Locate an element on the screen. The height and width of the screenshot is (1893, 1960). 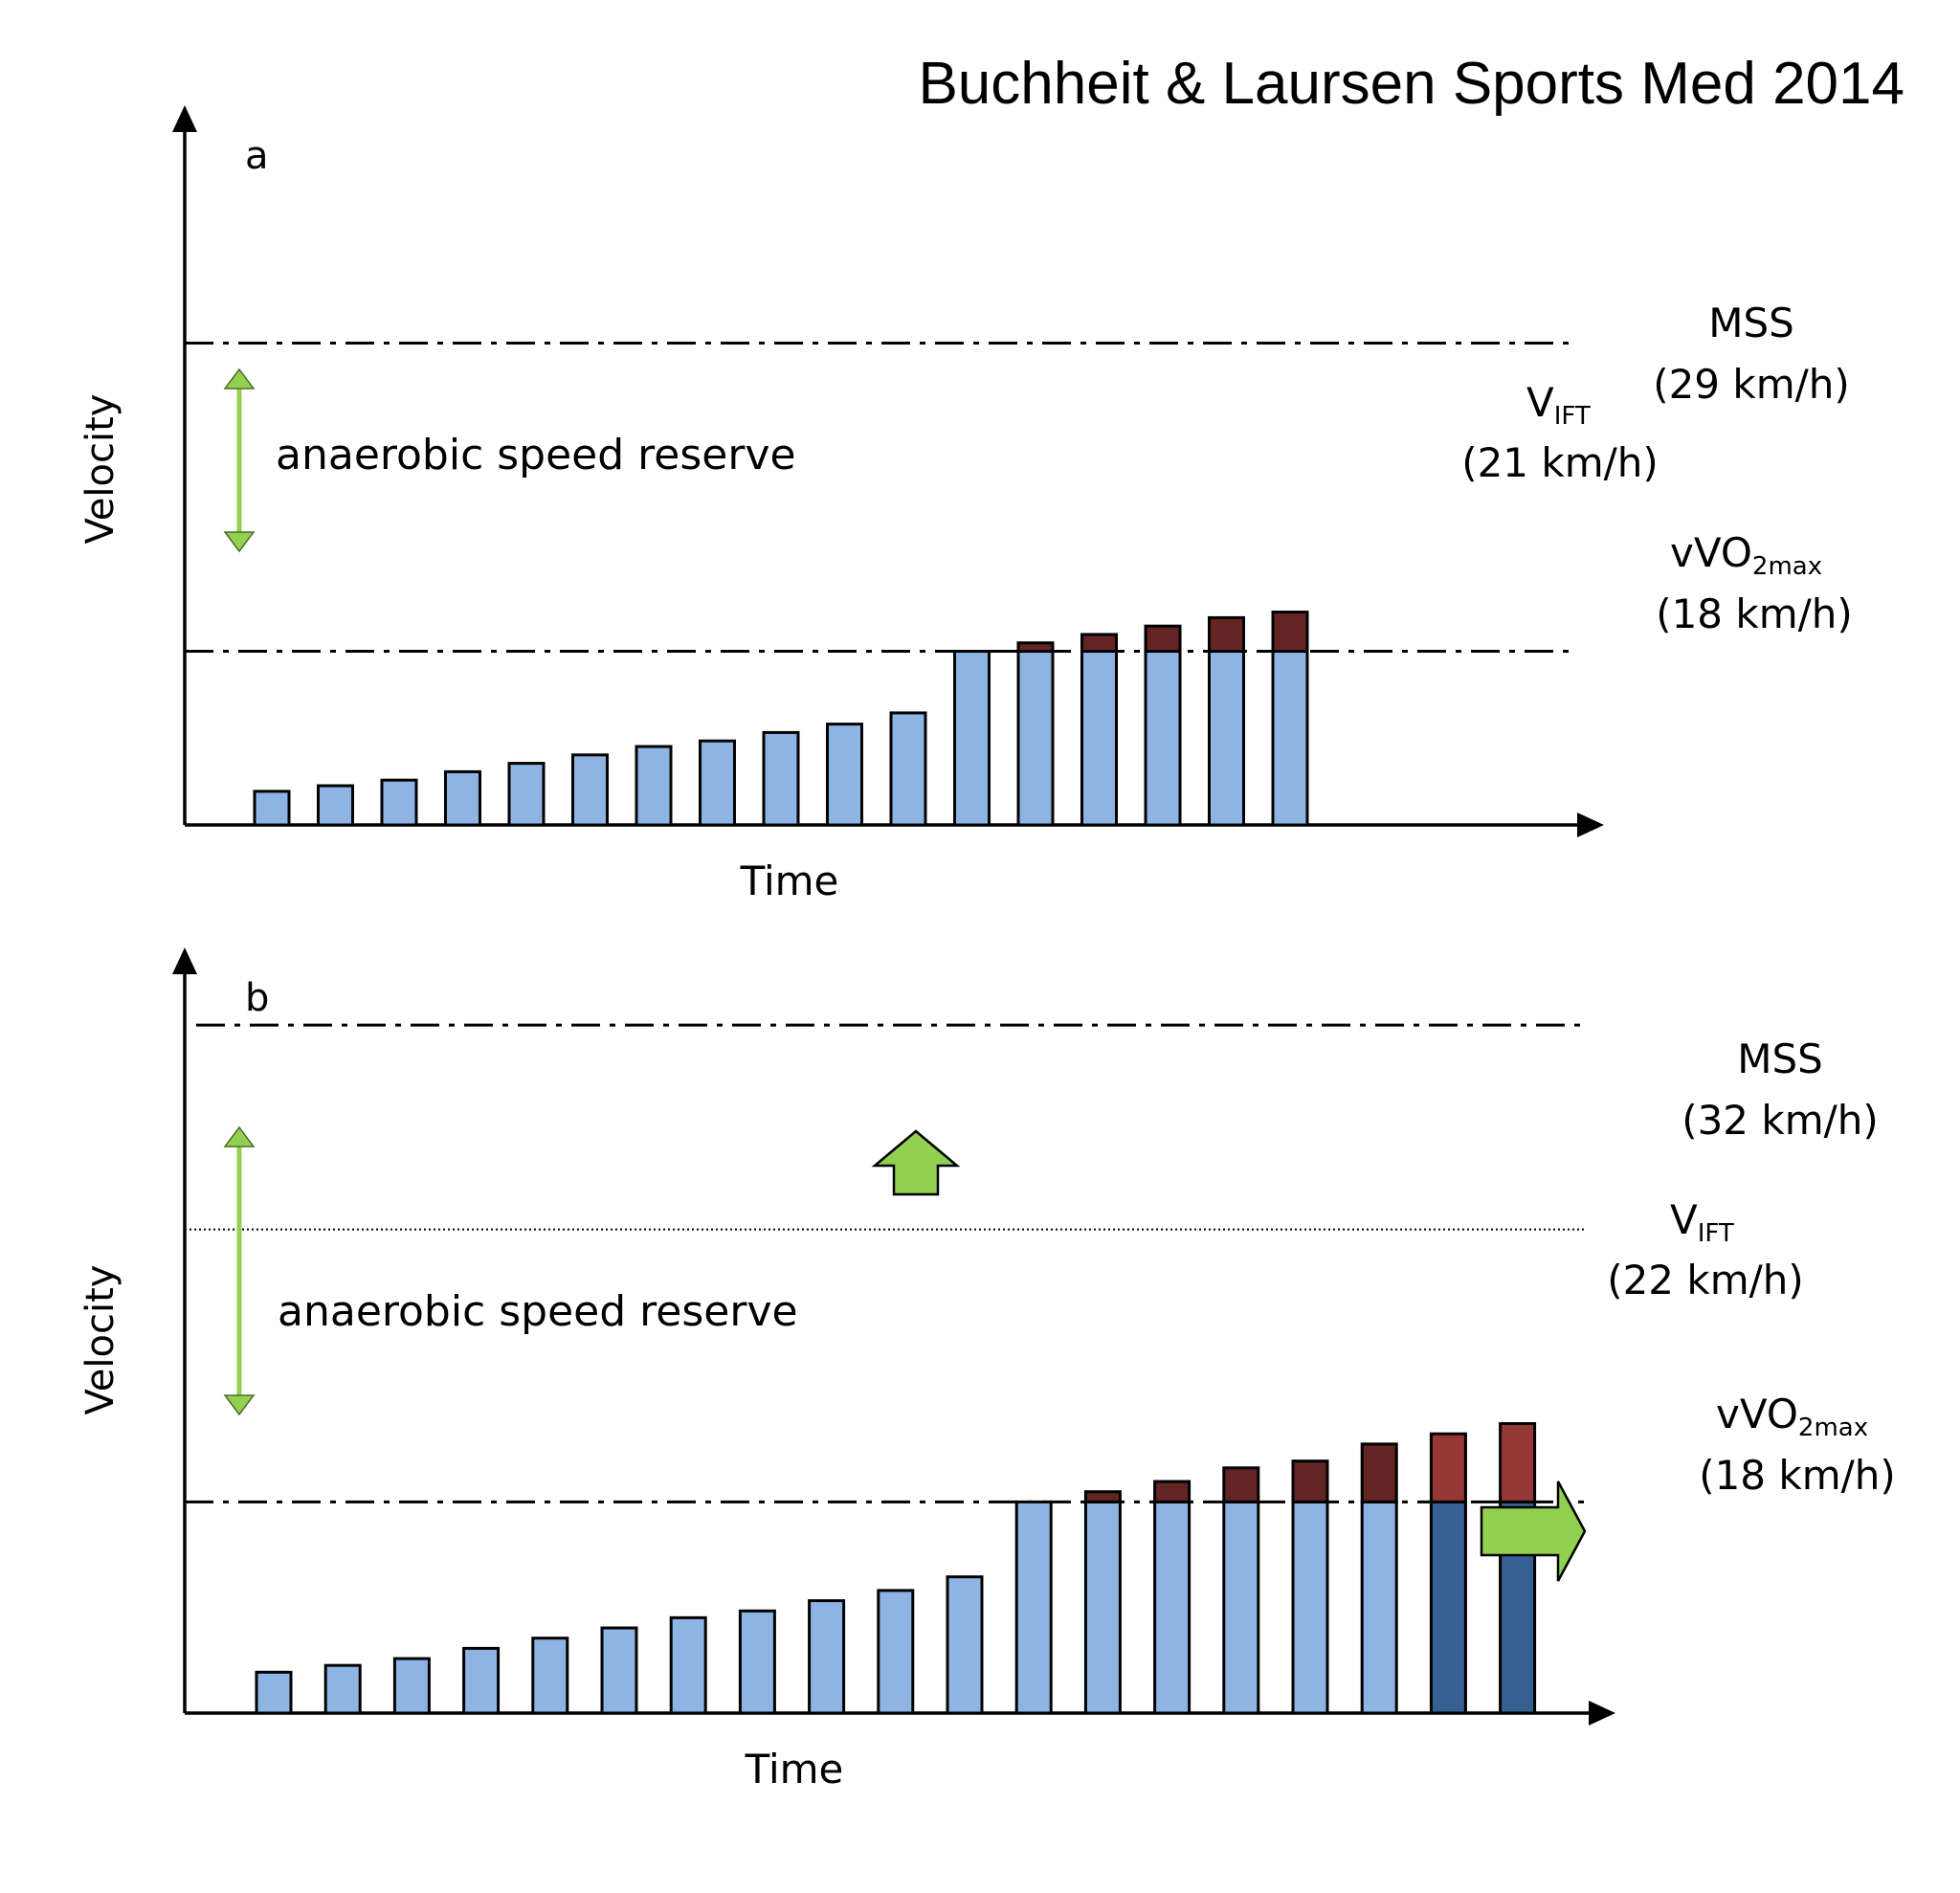
panel-a-bars is located at coordinates (781, 719).